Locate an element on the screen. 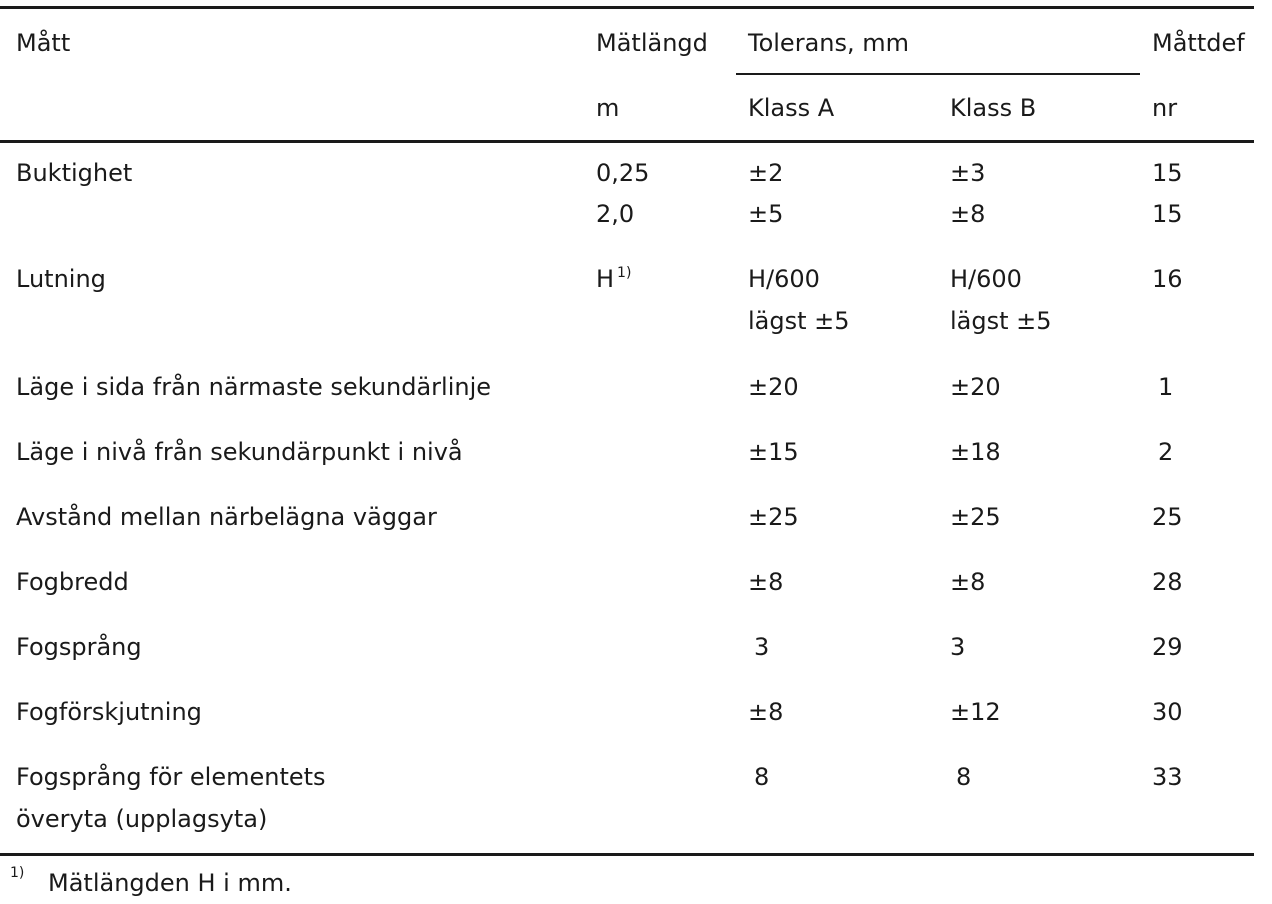 The width and height of the screenshot is (1272, 904). row-buktighet-matt: Buktighet is located at coordinates (74, 173).